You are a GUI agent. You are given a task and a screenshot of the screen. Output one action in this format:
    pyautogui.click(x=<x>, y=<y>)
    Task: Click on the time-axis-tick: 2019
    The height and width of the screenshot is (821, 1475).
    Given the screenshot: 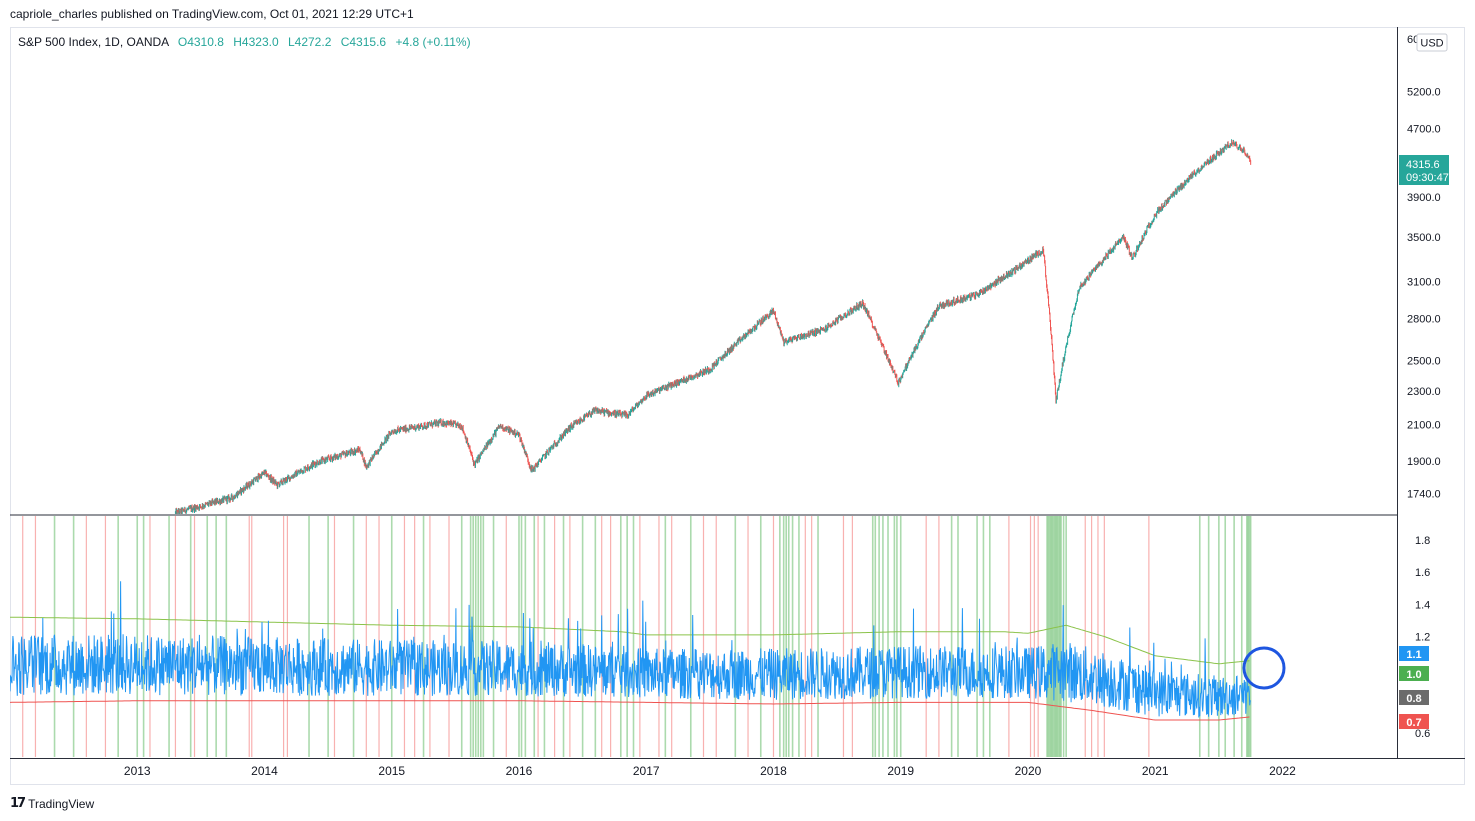 What is the action you would take?
    pyautogui.click(x=900, y=771)
    